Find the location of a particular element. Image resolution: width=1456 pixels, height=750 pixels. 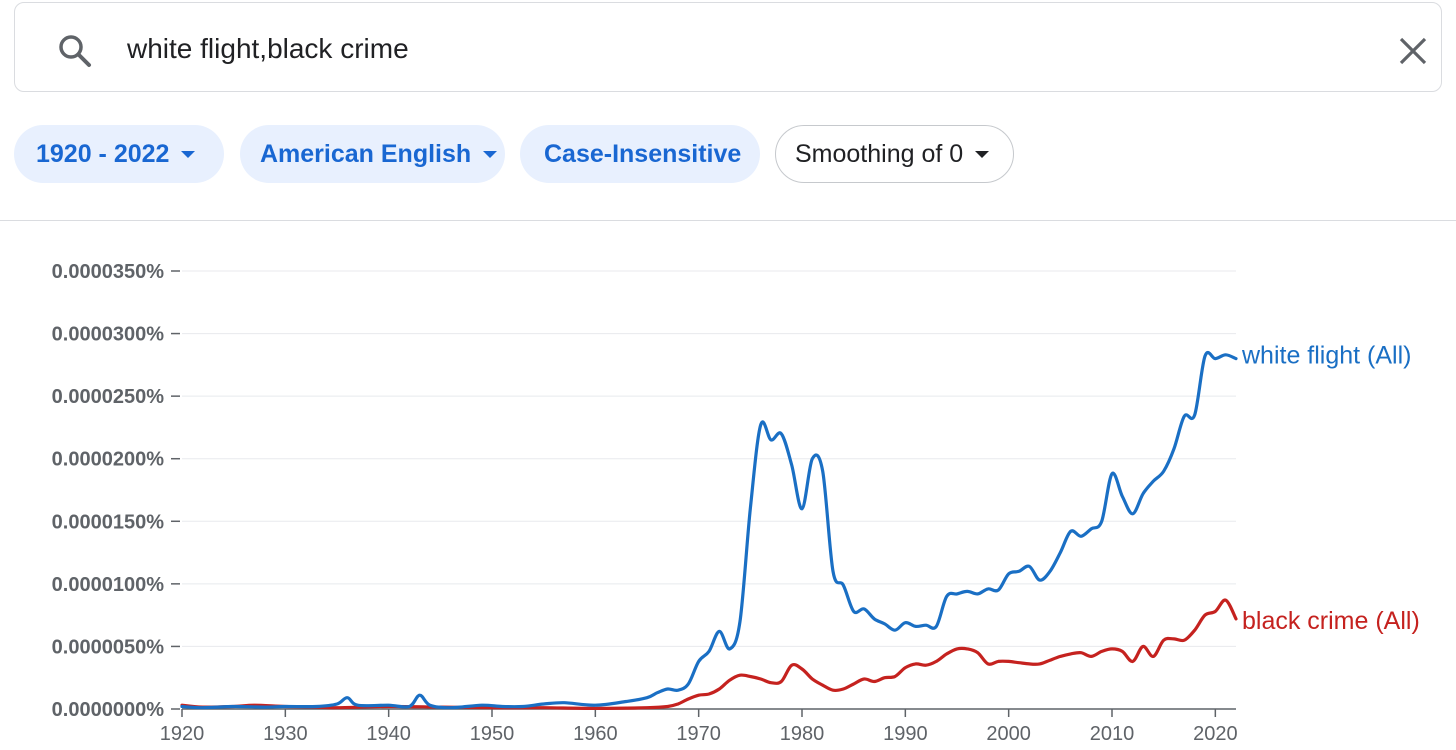

x-tick-label: 2010 is located at coordinates (1112, 734).